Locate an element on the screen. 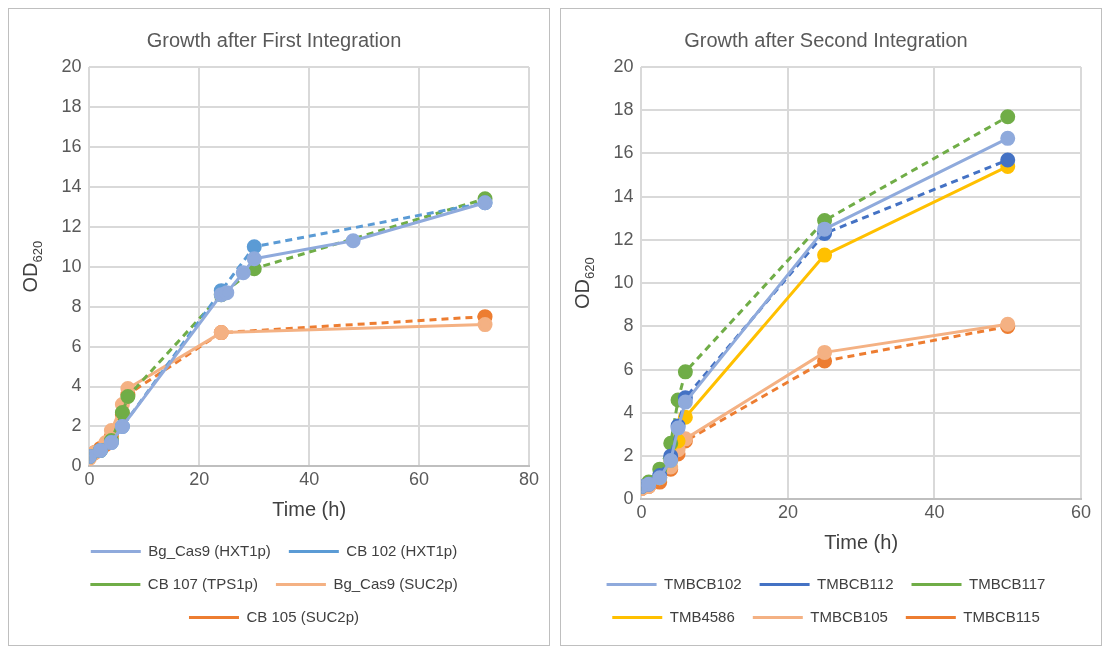  legend-label: TMBCB115 is located at coordinates (1001, 616).